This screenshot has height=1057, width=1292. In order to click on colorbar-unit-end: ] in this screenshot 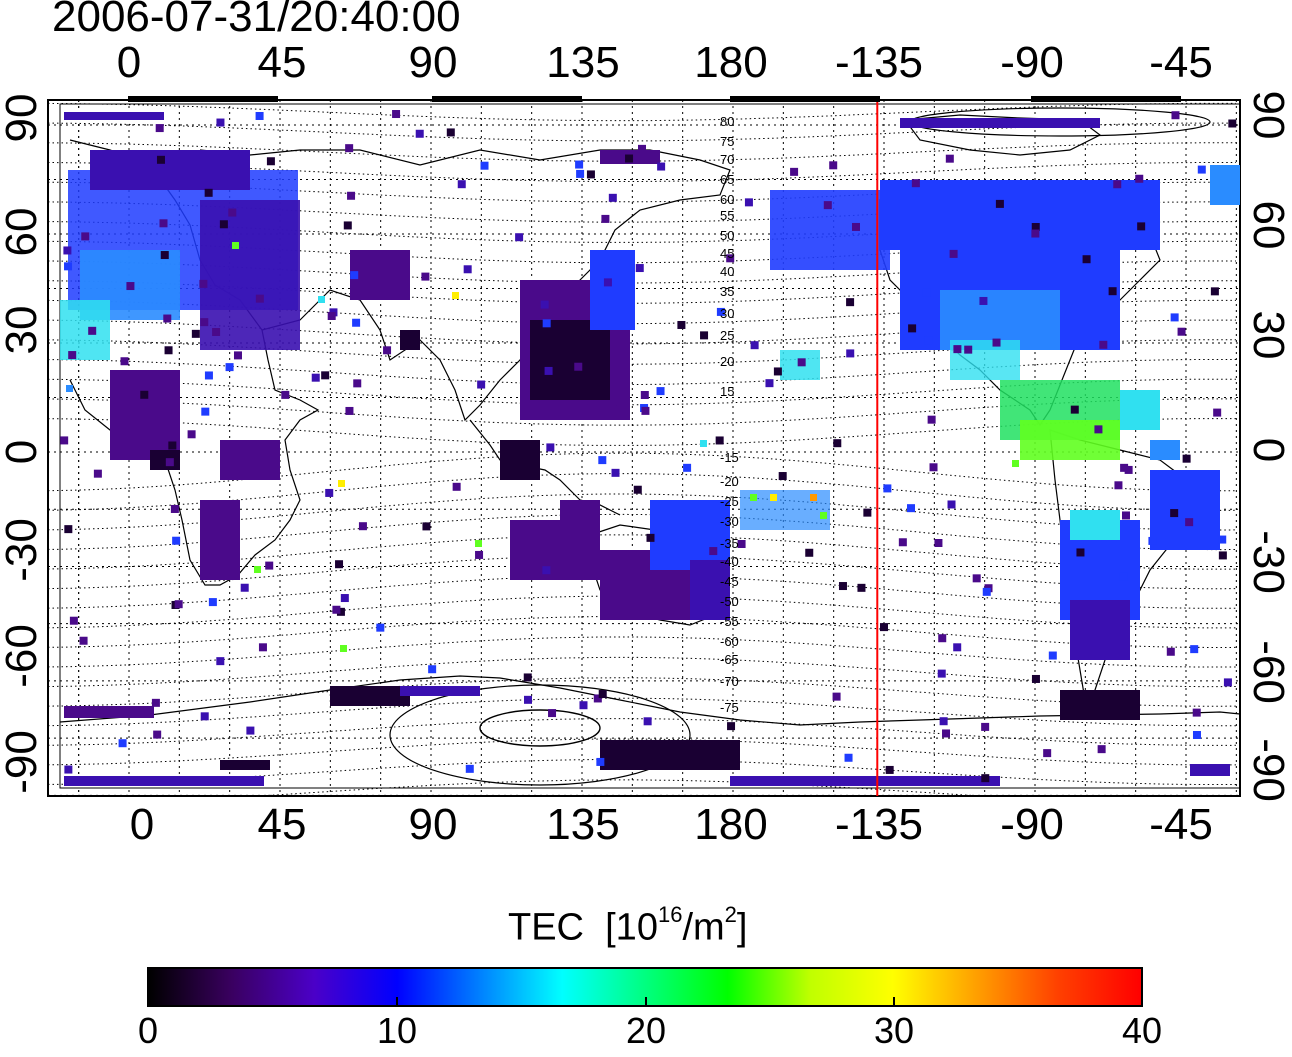, I will do `click(742, 927)`.